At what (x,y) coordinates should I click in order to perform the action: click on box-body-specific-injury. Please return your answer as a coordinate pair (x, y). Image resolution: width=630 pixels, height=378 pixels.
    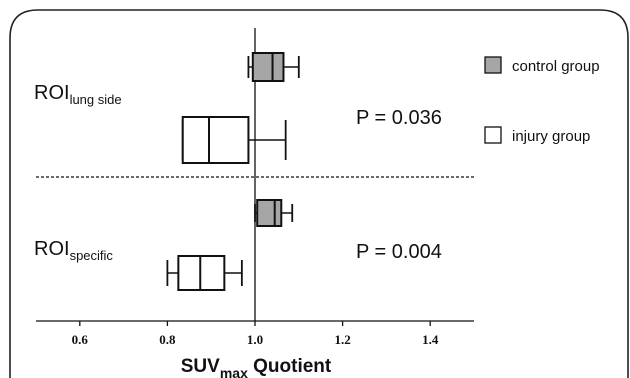
    Looking at the image, I should click on (201, 273).